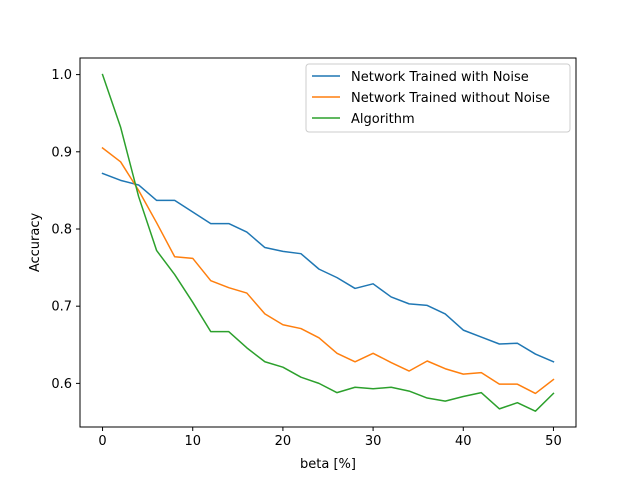 This screenshot has width=640, height=480. I want to click on legend-label-1: Network Trained with Noise, so click(440, 77).